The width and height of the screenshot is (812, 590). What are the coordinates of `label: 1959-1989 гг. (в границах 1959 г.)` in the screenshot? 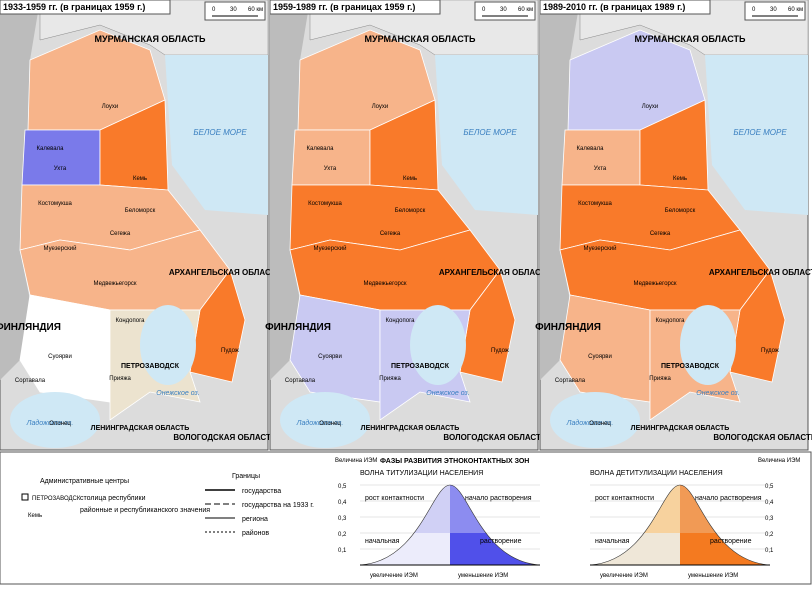 It's located at (344, 7).